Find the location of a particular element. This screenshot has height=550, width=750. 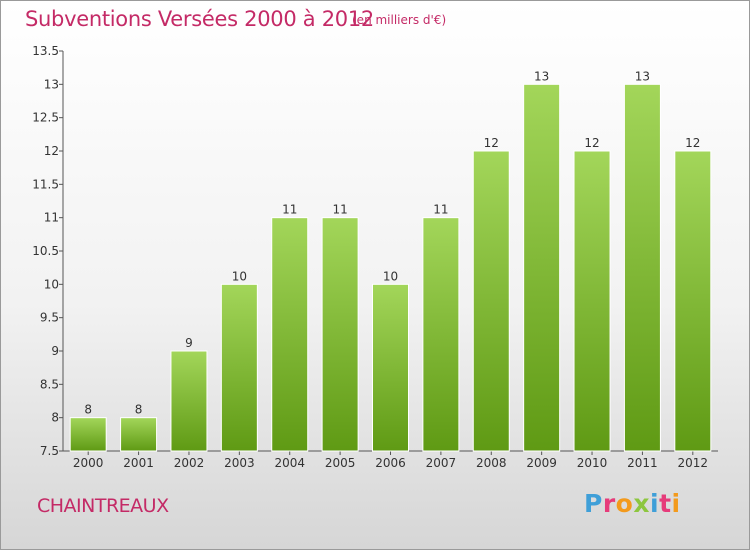

y-tick-label: 8.5 is located at coordinates (49, 384).